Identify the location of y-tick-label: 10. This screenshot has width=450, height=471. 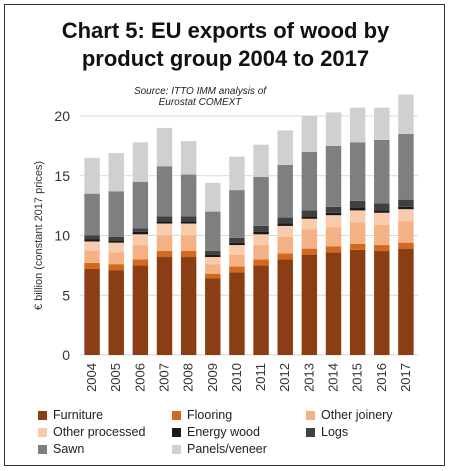
(62, 236).